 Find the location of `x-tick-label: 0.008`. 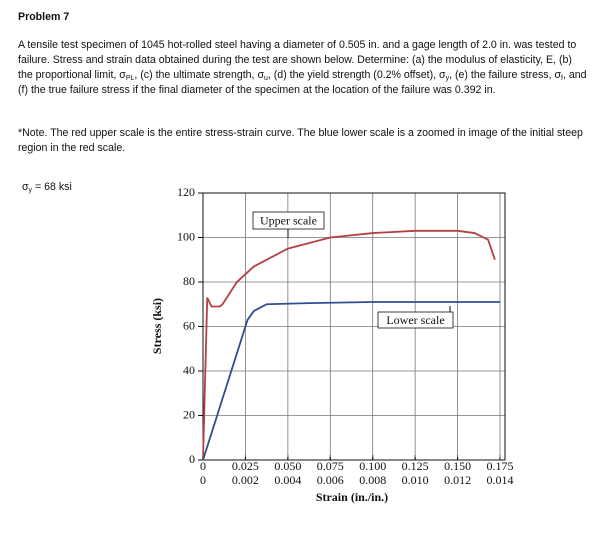

x-tick-label: 0.008 is located at coordinates (372, 480).